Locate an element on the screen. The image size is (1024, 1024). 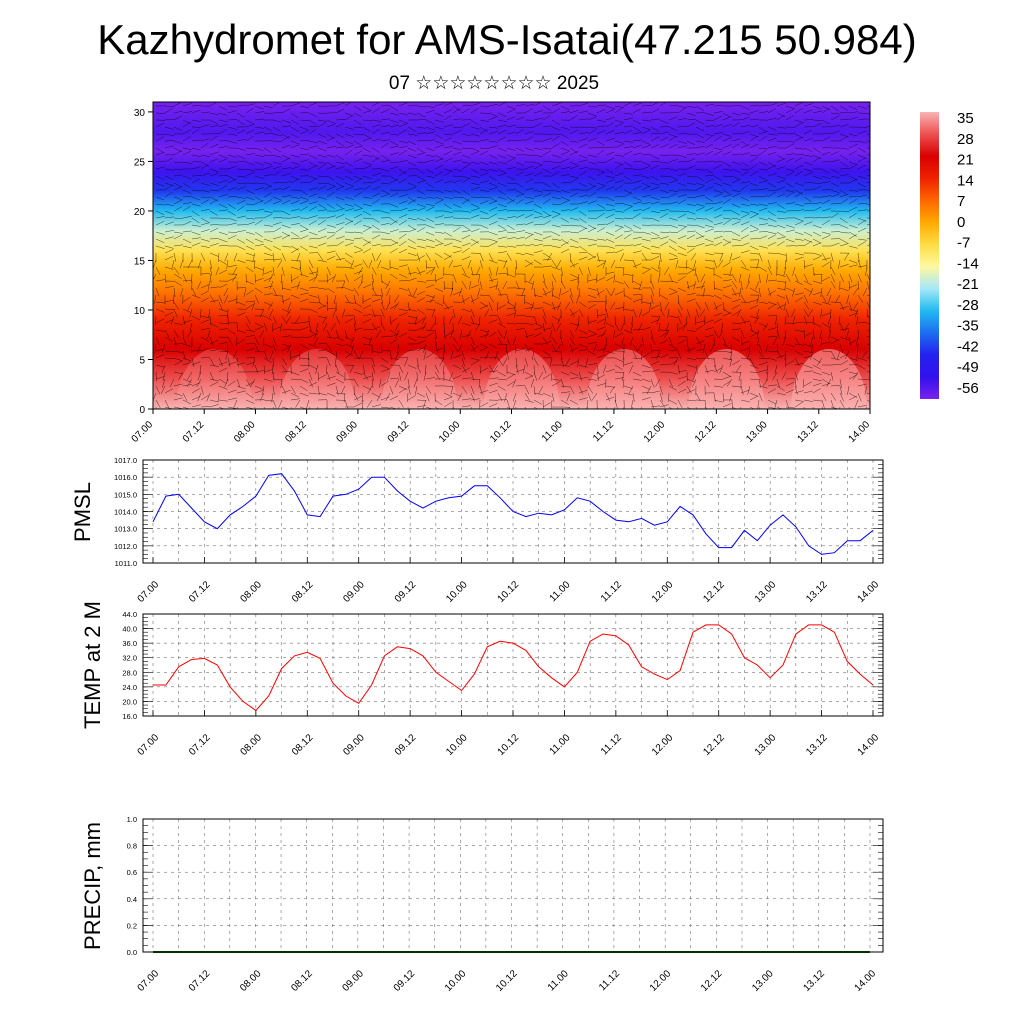
y-tick-label: 20.0 is located at coordinates (129, 701).